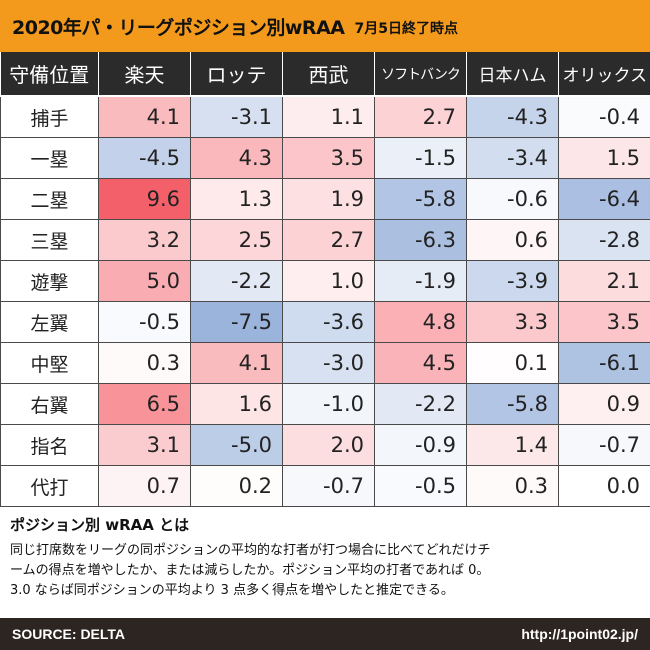  Describe the element at coordinates (236, 199) in the screenshot. I see `heatmap-cell: 1.3` at that location.